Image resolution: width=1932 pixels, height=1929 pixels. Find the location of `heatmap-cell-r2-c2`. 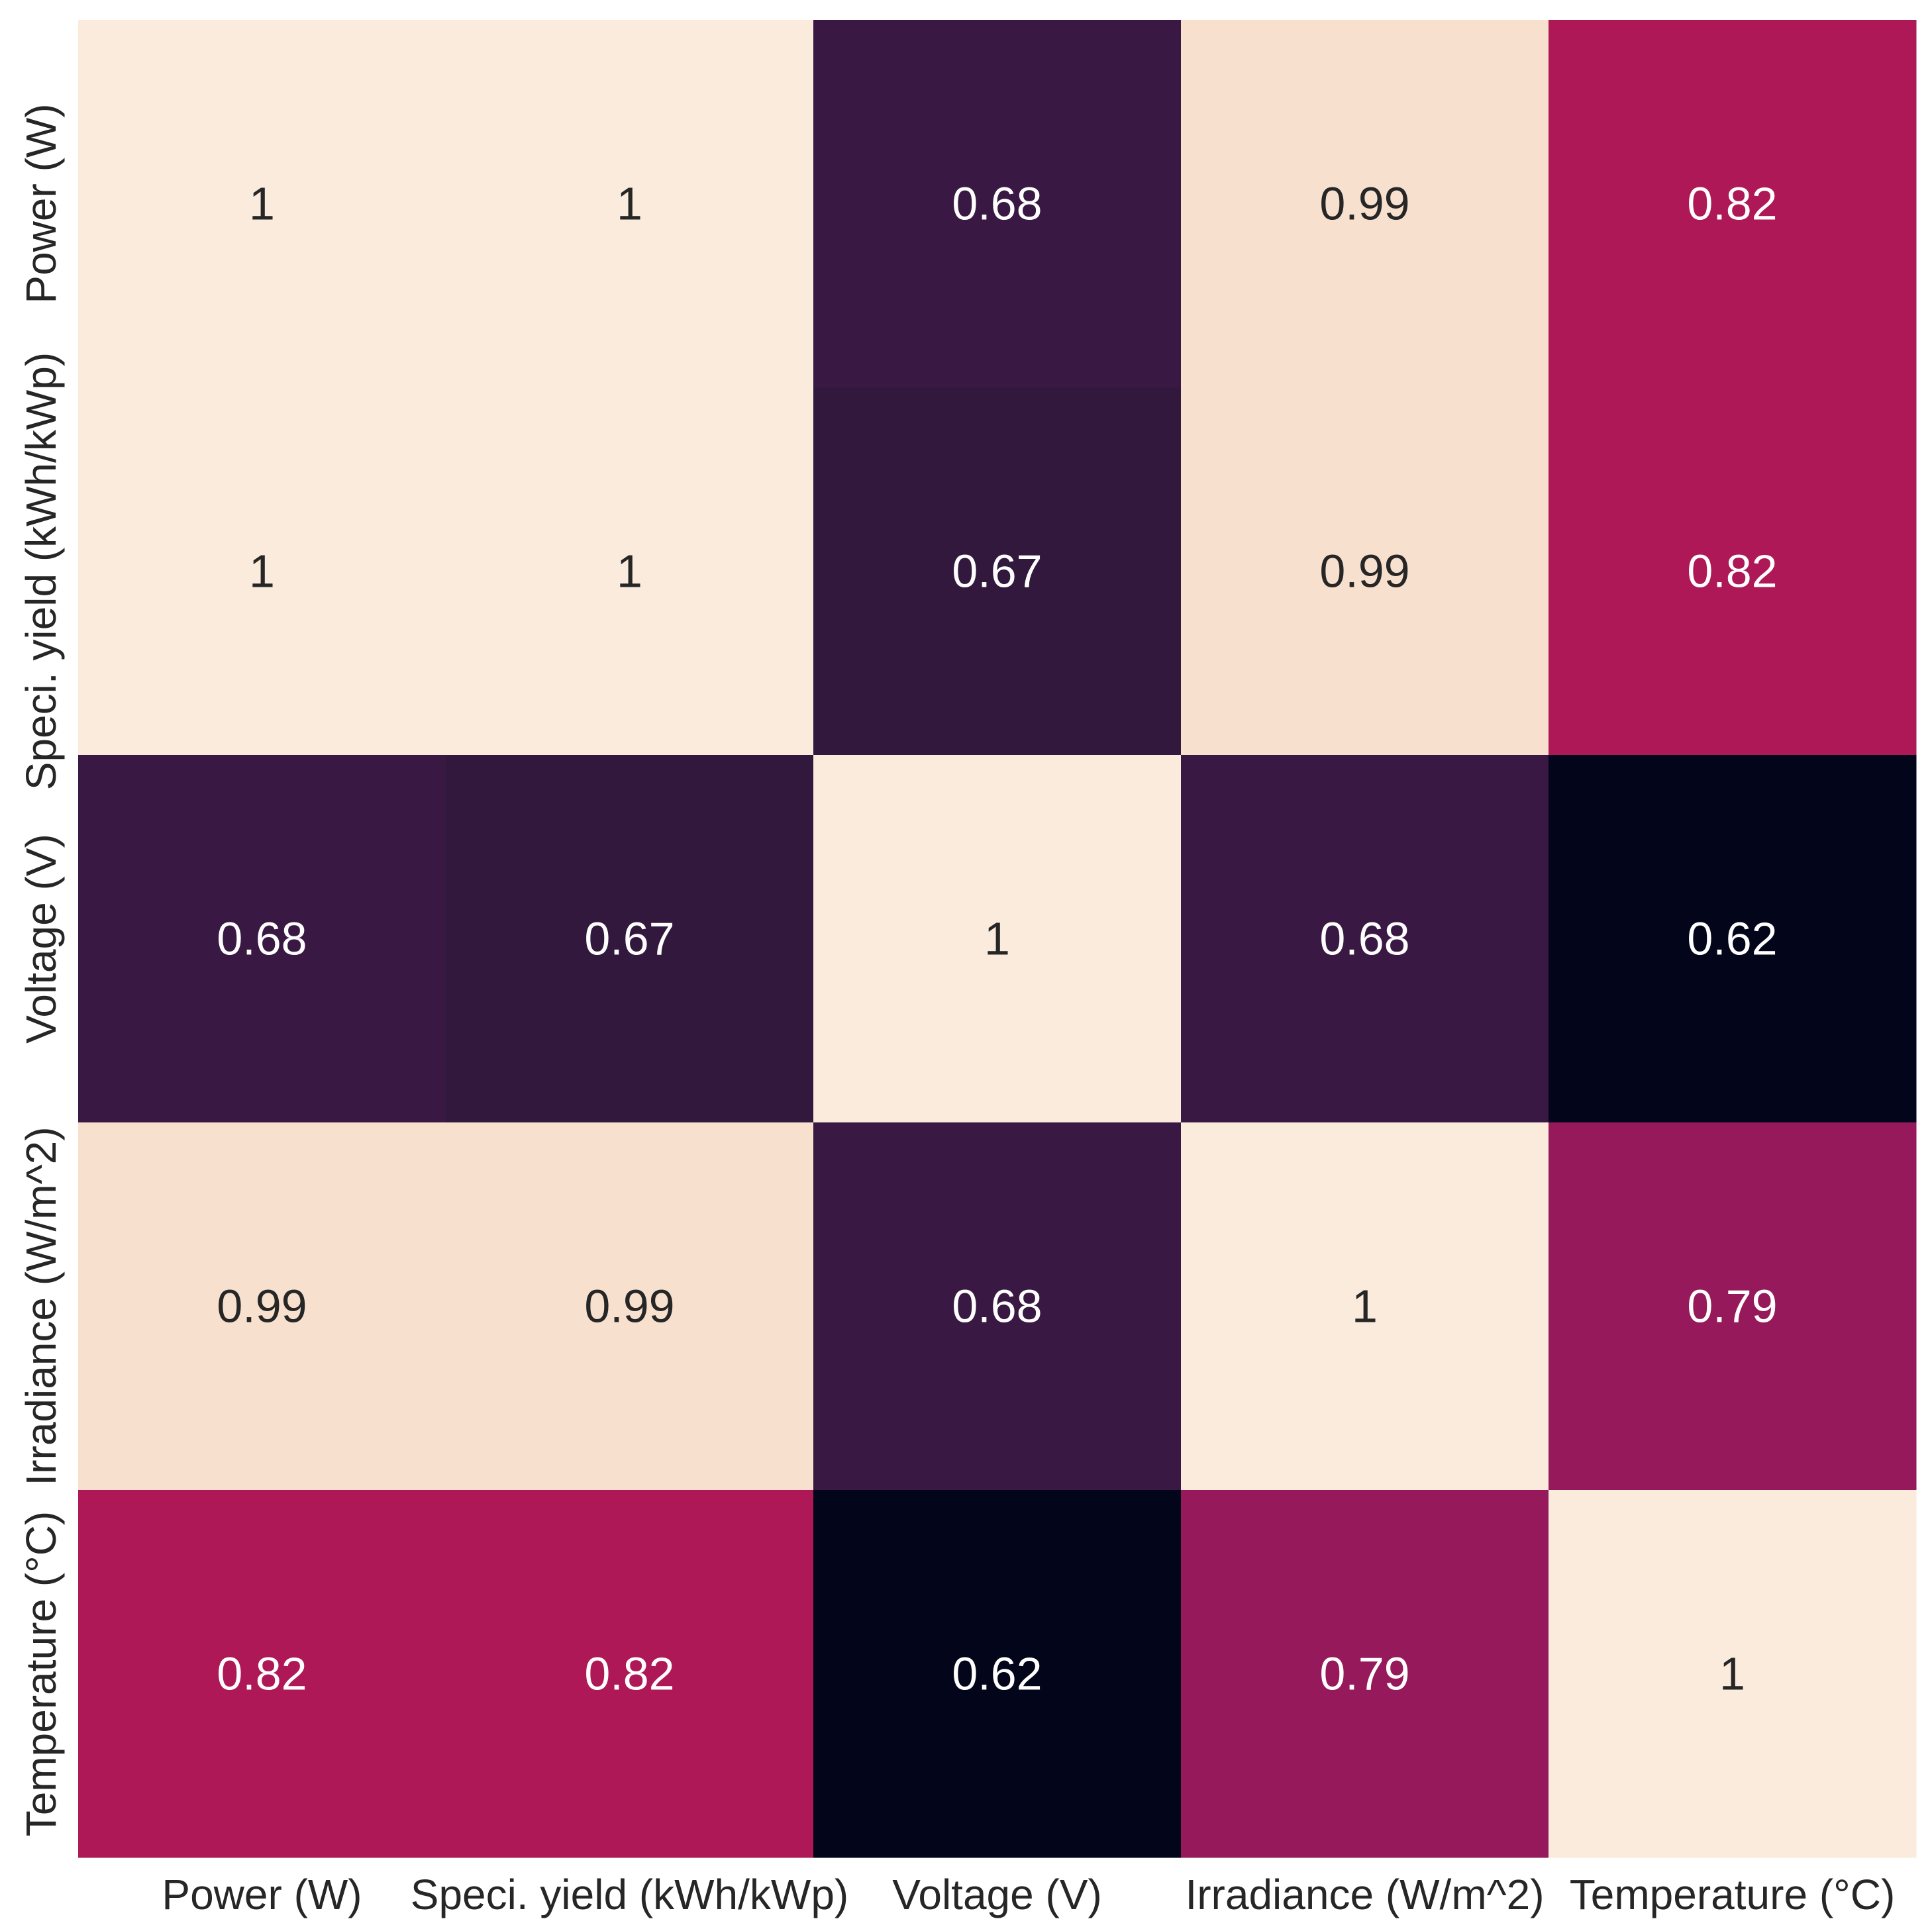

heatmap-cell-r2-c2 is located at coordinates (997, 939).